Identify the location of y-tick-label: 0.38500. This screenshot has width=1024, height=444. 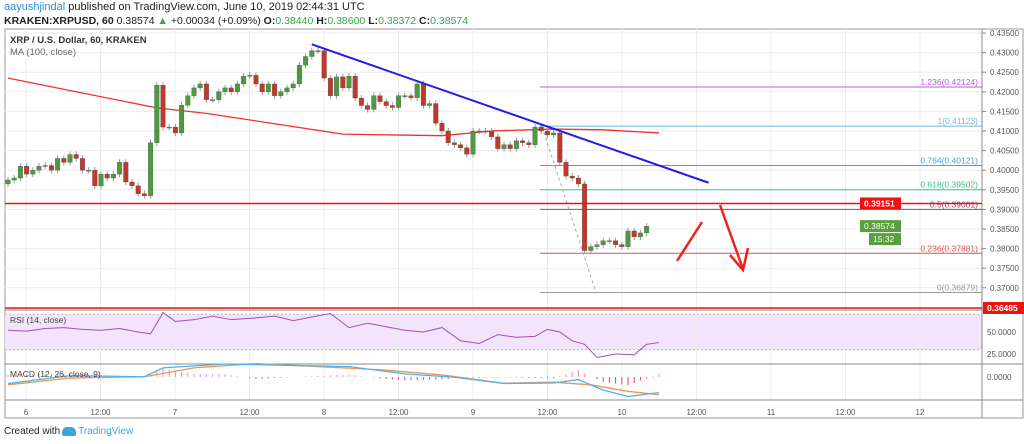
(1004, 229).